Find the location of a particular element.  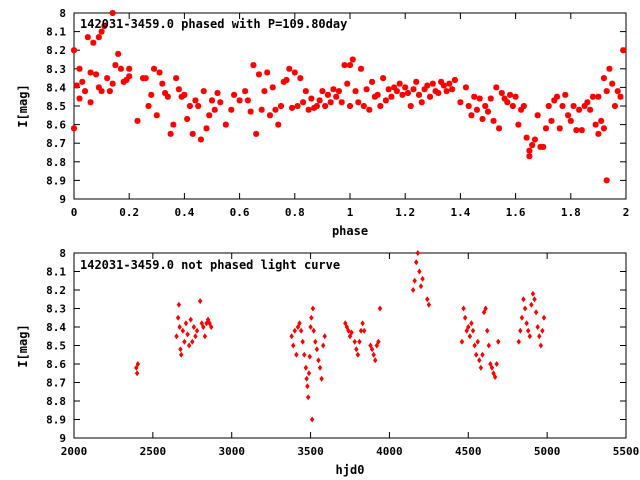

phased-y-tick-label: 8.7 is located at coordinates (56, 143).